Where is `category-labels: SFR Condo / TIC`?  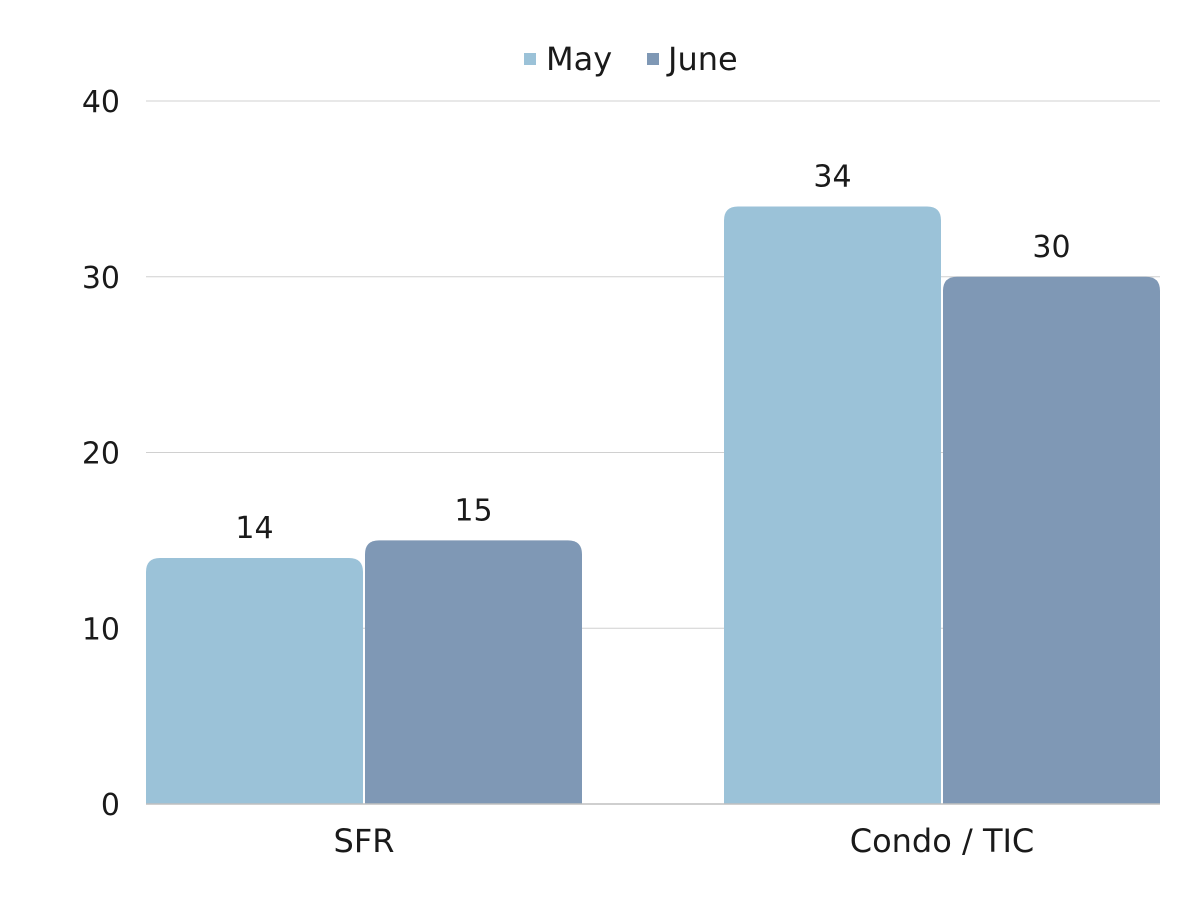
category-labels: SFR Condo / TIC is located at coordinates (684, 841).